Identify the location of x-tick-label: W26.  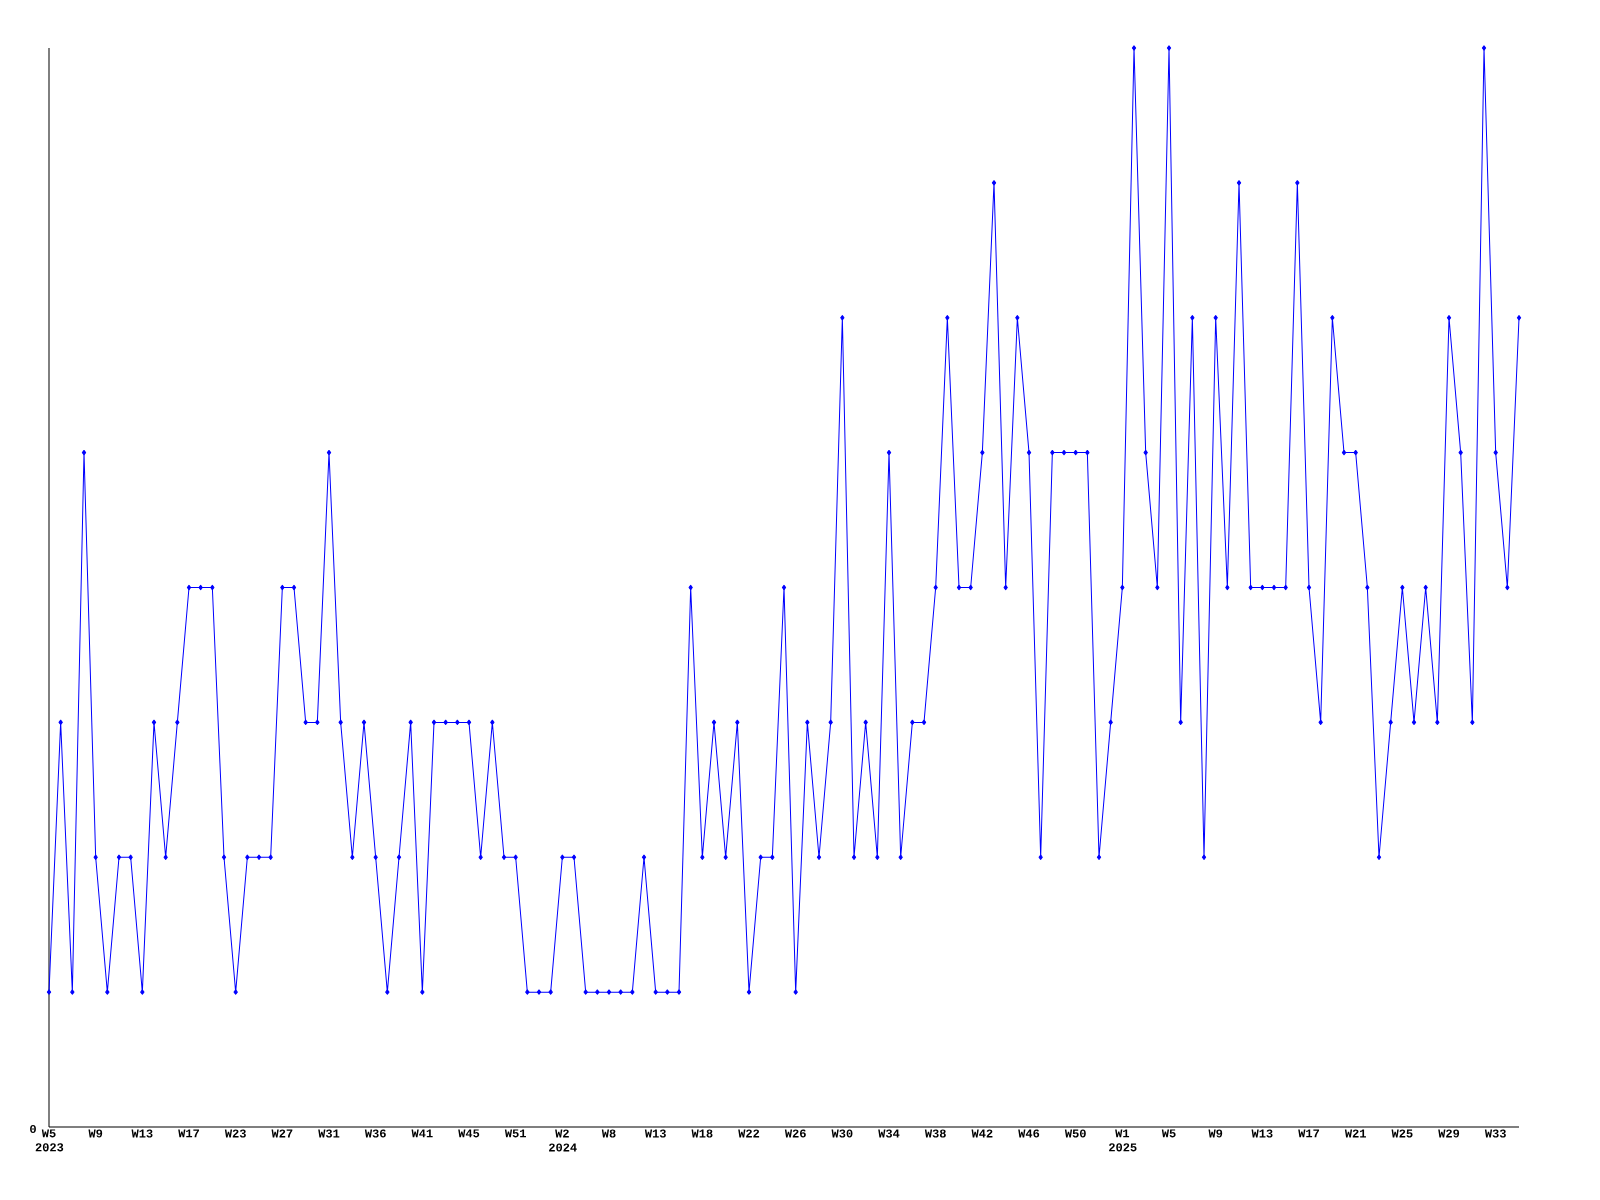
(795, 1133).